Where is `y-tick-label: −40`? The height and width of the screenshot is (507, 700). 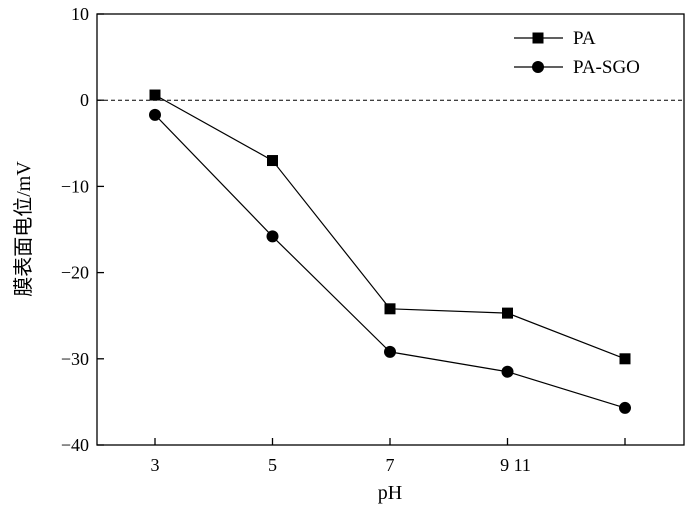
y-tick-label: −40 is located at coordinates (75, 445).